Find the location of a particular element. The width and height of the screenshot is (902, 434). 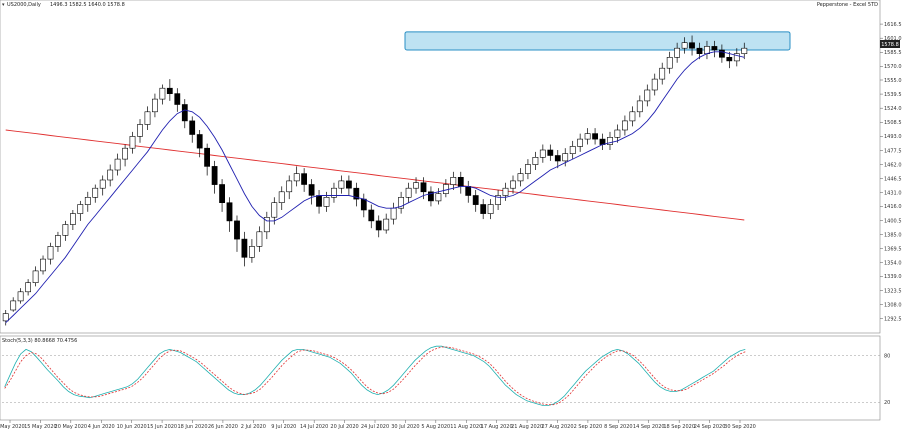

x-tick-label: 20 Jul 2020 is located at coordinates (344, 427).